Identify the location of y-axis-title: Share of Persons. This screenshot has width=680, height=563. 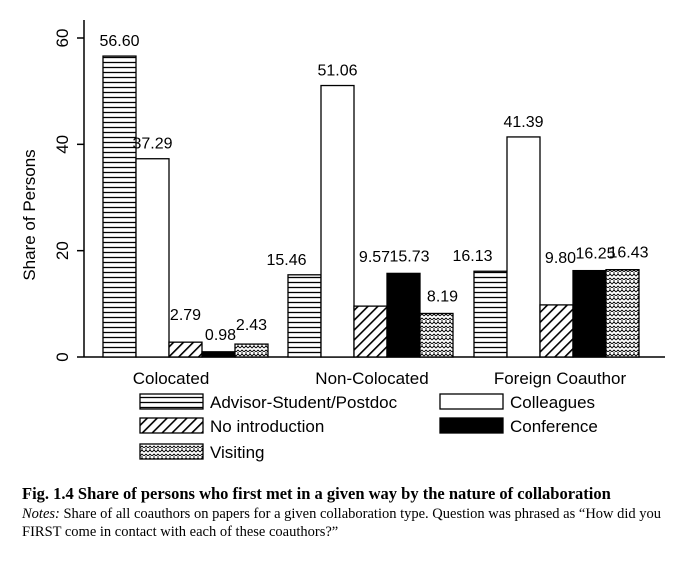
(29, 214).